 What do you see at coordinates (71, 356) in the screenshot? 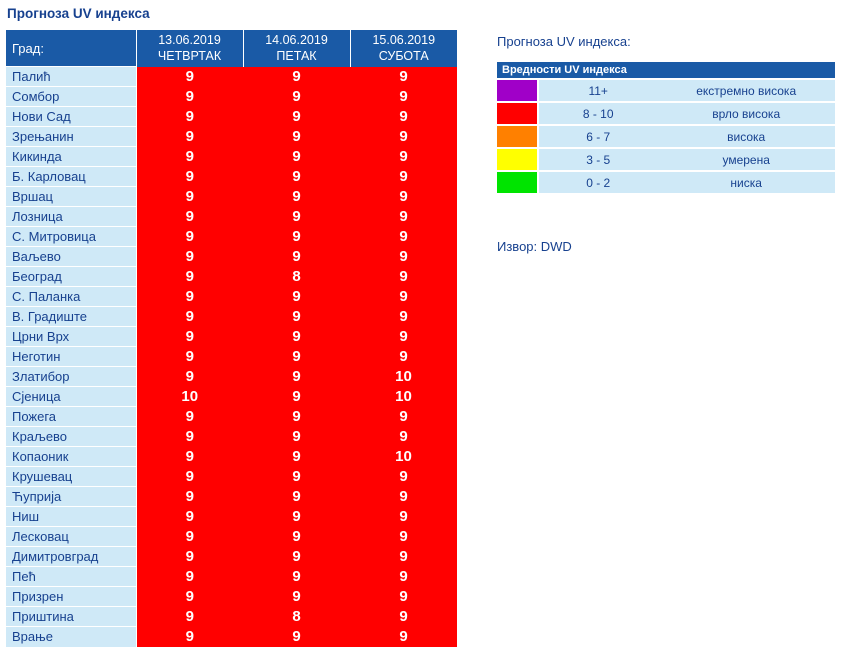
I see `city-cell: Неготин` at bounding box center [71, 356].